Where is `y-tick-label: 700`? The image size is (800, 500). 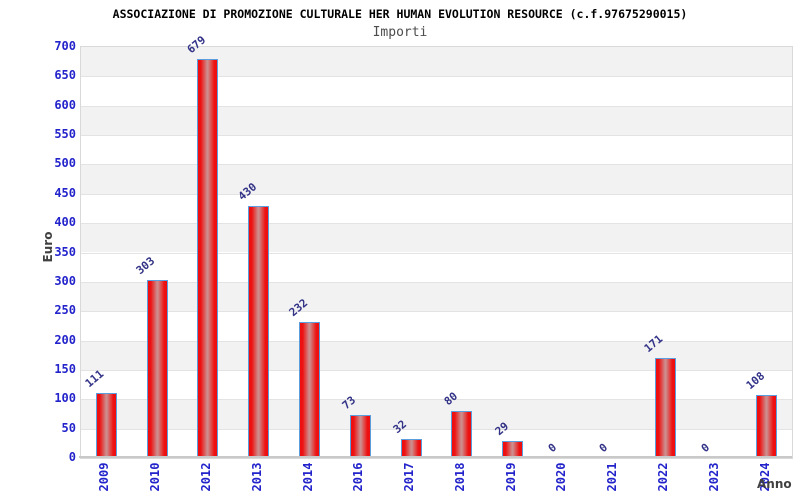
y-tick-label: 700 is located at coordinates (65, 46).